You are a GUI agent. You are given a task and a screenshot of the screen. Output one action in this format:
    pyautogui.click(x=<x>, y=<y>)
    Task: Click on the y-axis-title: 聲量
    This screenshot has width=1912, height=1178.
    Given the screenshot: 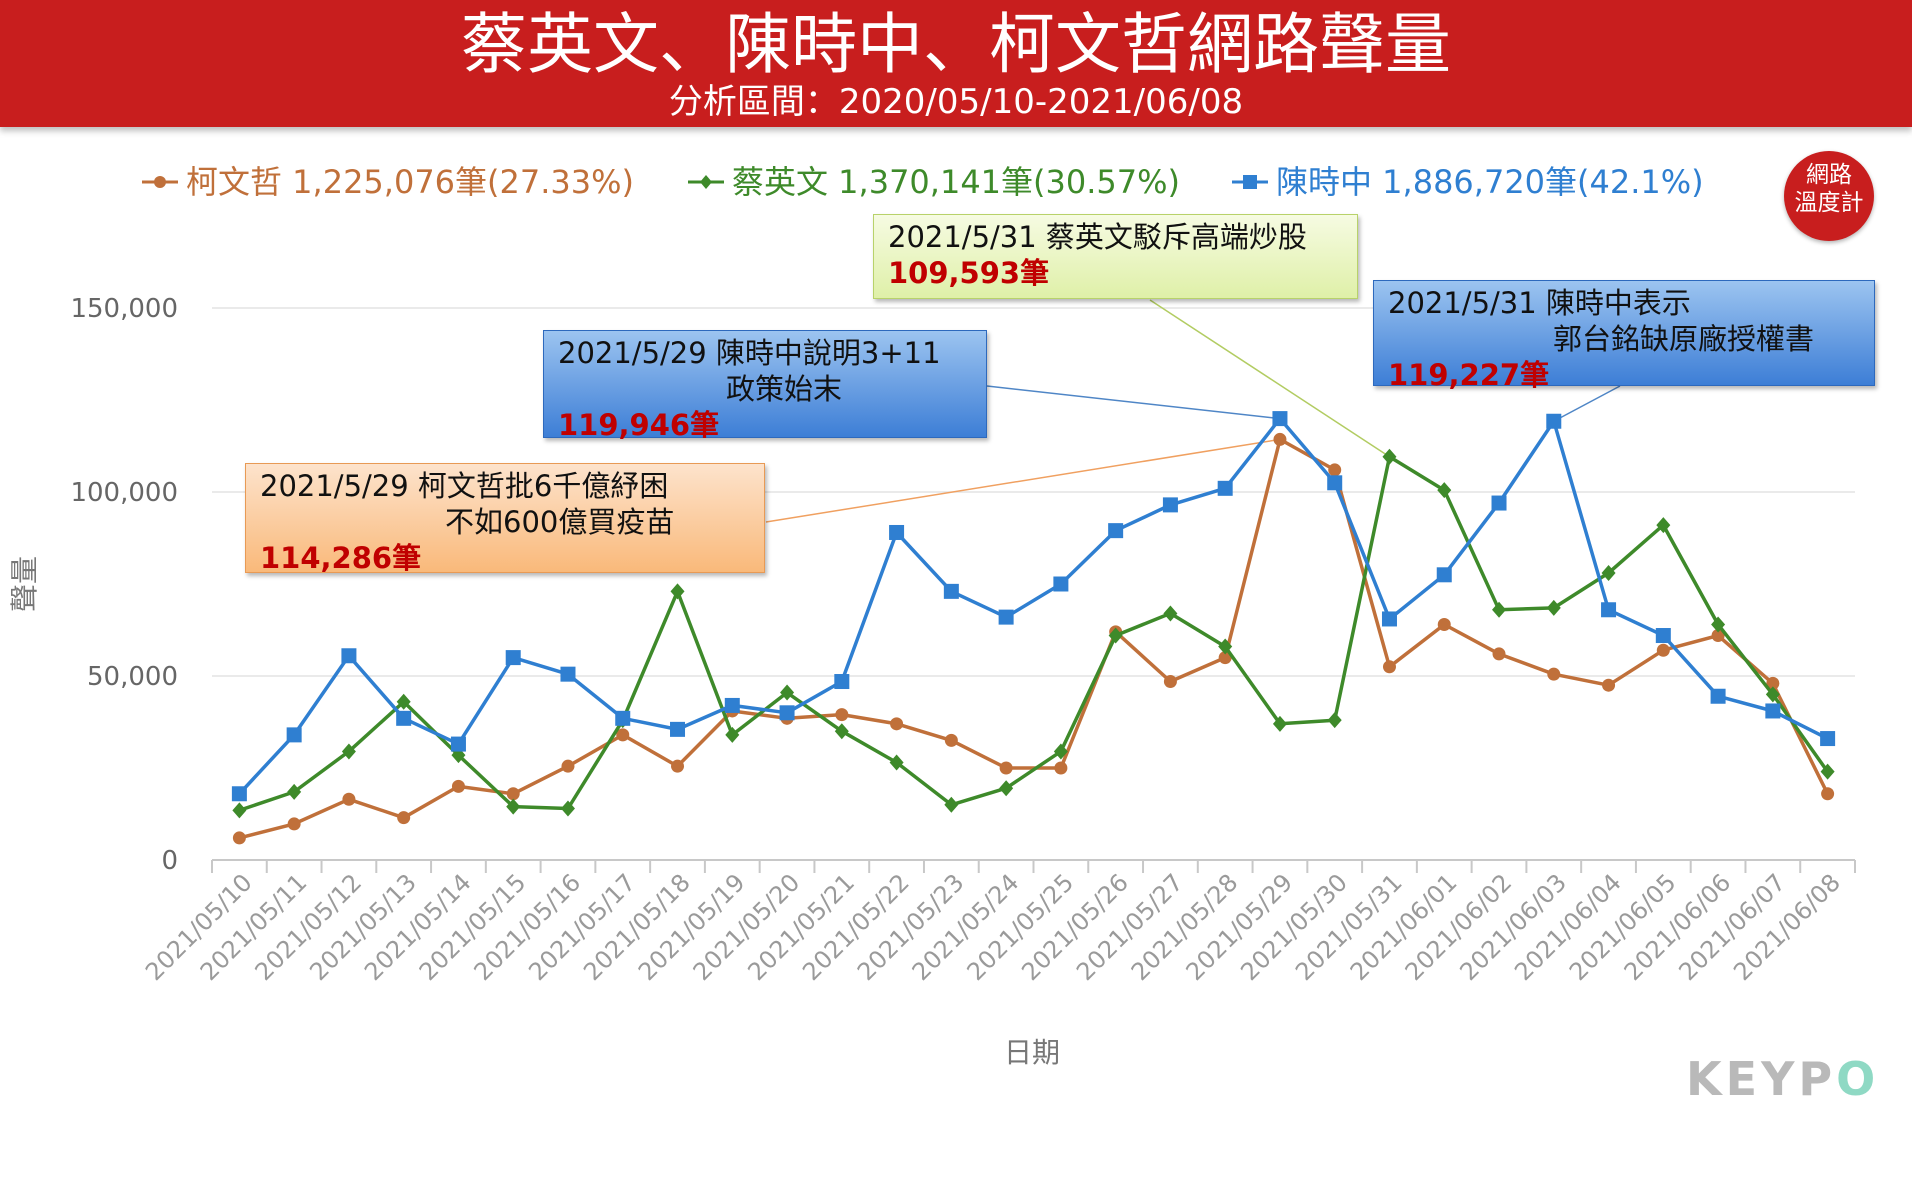 What is the action you would take?
    pyautogui.click(x=24, y=584)
    